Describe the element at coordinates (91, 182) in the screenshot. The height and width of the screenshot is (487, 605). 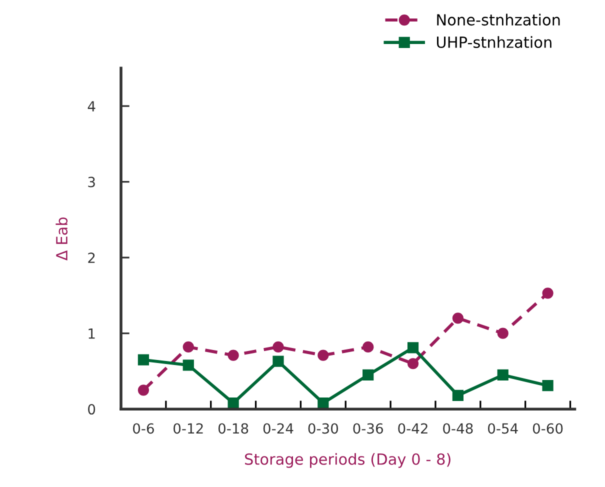
I see `y-tick-label: 3` at that location.